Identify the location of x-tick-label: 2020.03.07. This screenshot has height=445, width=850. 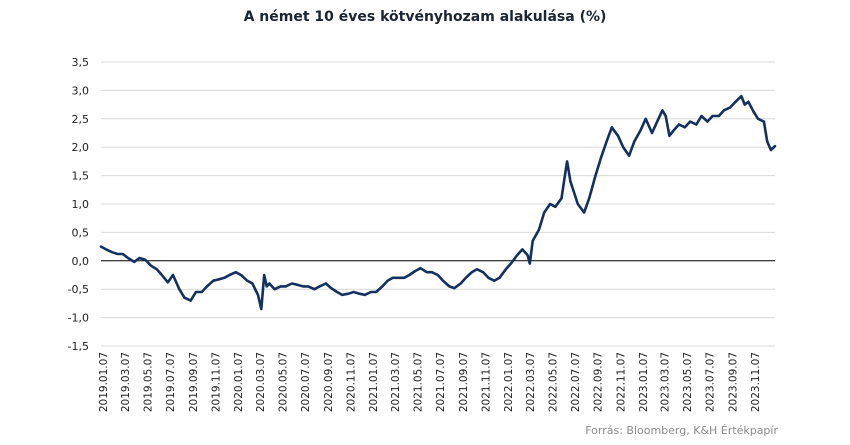
(261, 382).